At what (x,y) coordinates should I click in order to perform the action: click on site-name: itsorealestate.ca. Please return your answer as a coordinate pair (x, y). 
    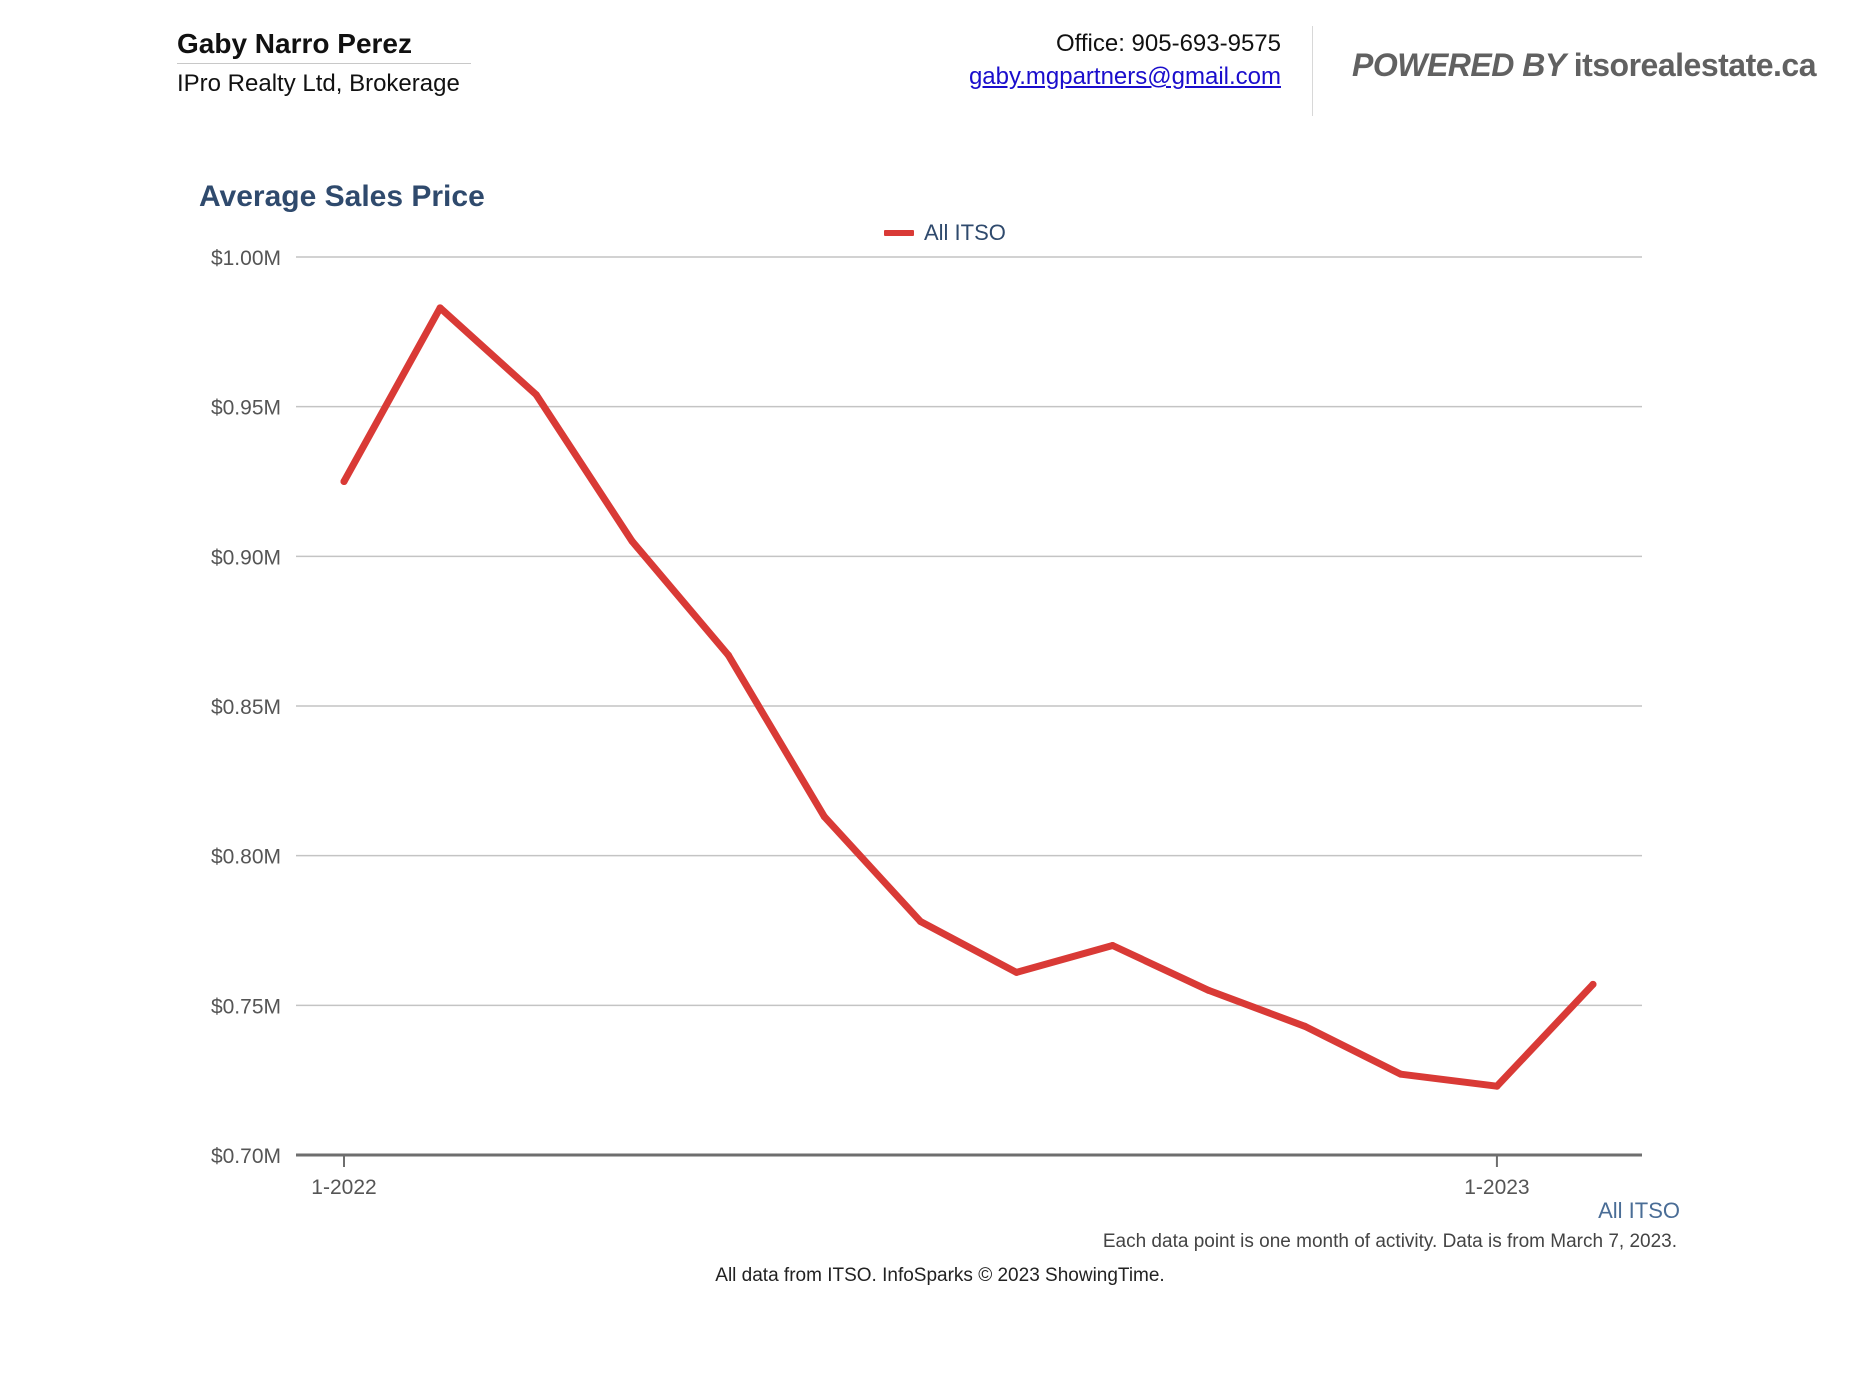
    Looking at the image, I should click on (1695, 65).